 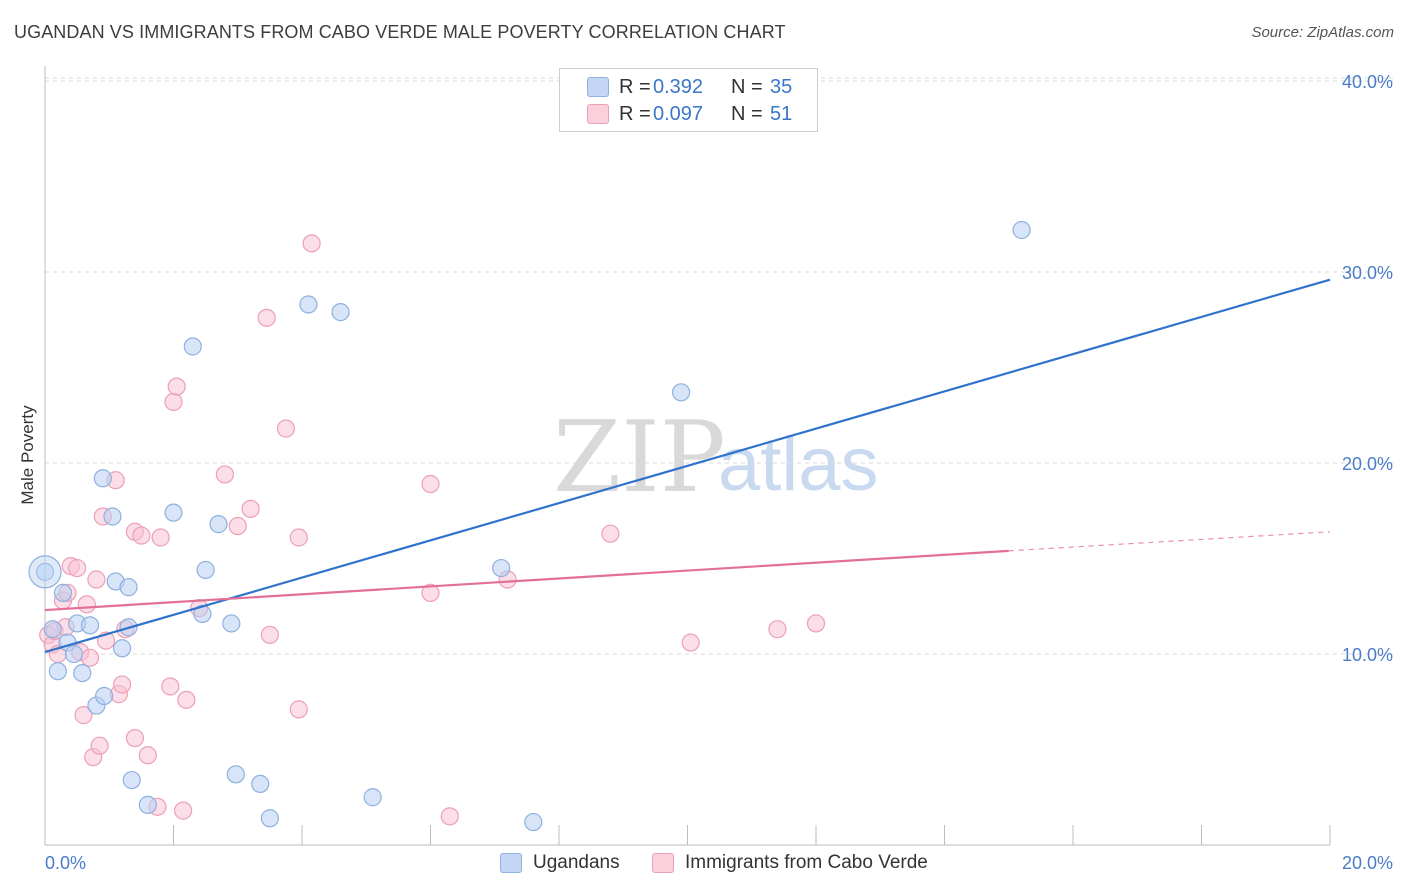 What do you see at coordinates (1367, 655) in the screenshot?
I see `y-tick-label: 10.0%` at bounding box center [1367, 655].